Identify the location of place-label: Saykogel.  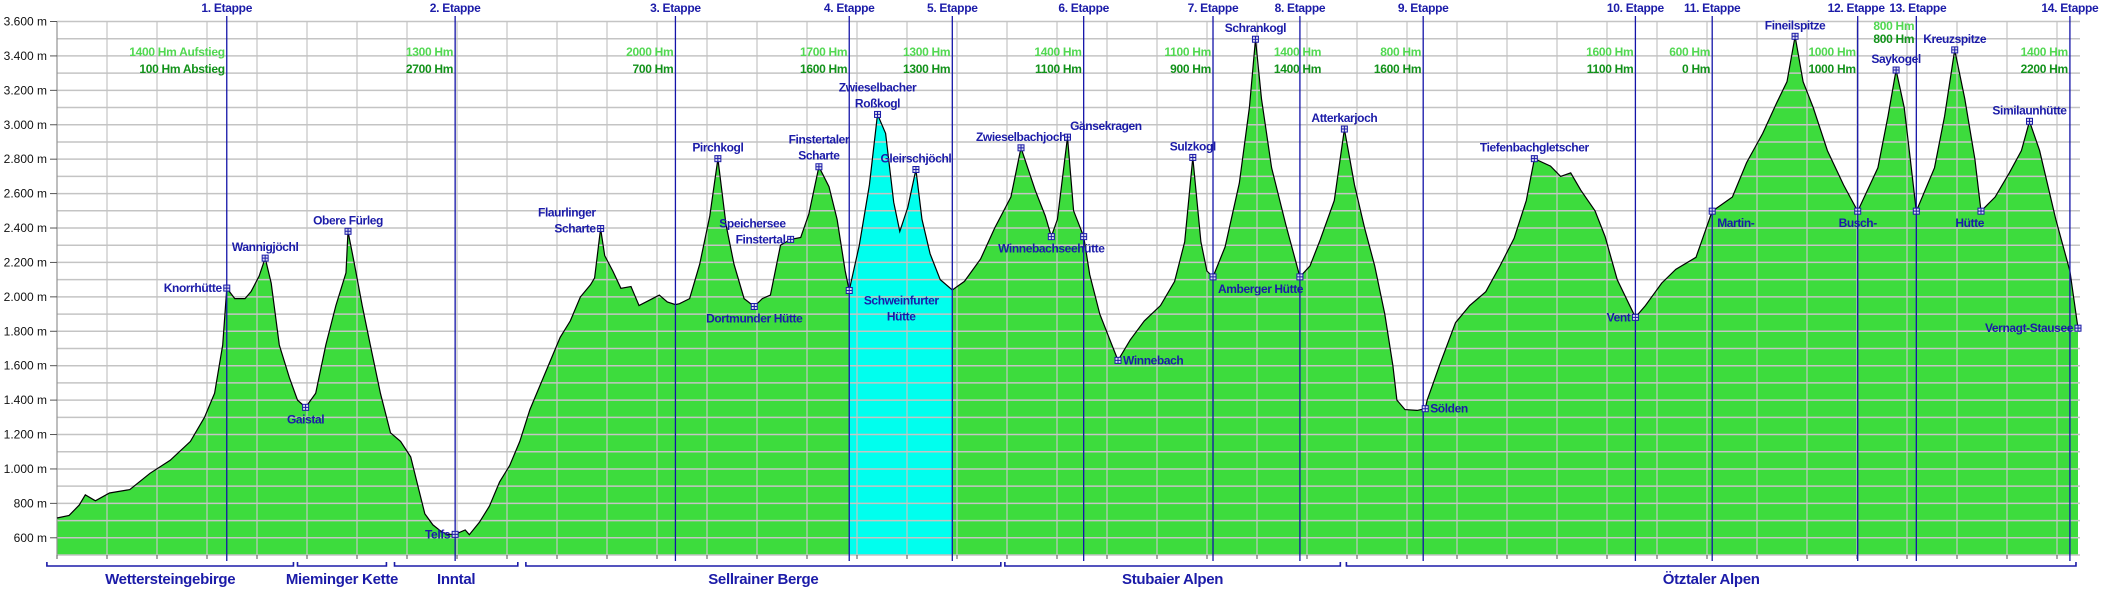
(1896, 59).